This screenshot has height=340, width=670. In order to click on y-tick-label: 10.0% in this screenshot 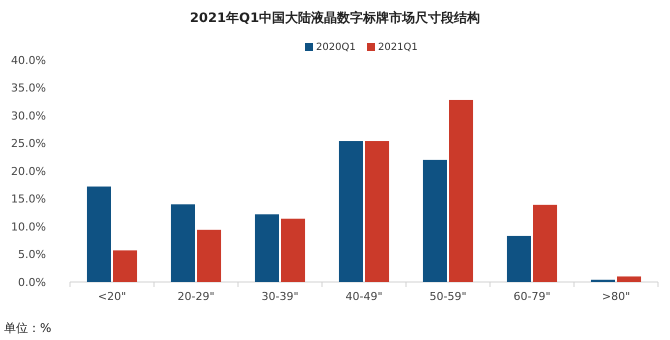, I will do `click(28, 227)`.